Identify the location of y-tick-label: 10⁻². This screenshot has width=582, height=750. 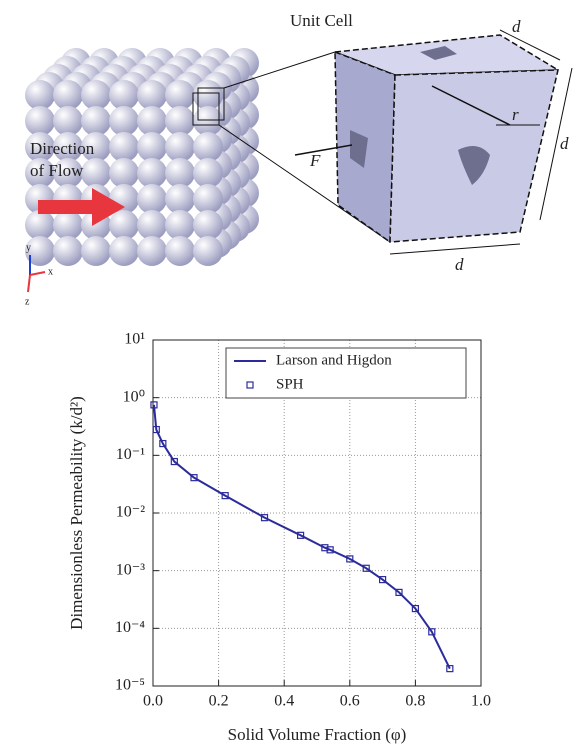
(130, 512).